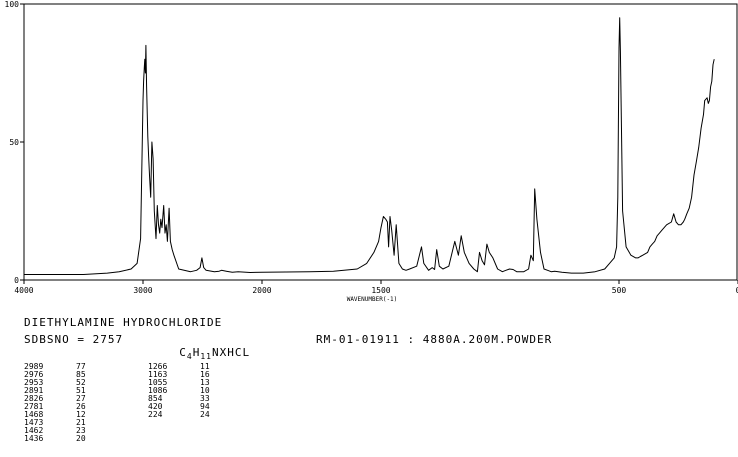 Image resolution: width=738 pixels, height=457 pixels. Describe the element at coordinates (34, 382) in the screenshot. I see `peak-wavenumber: 2953` at that location.